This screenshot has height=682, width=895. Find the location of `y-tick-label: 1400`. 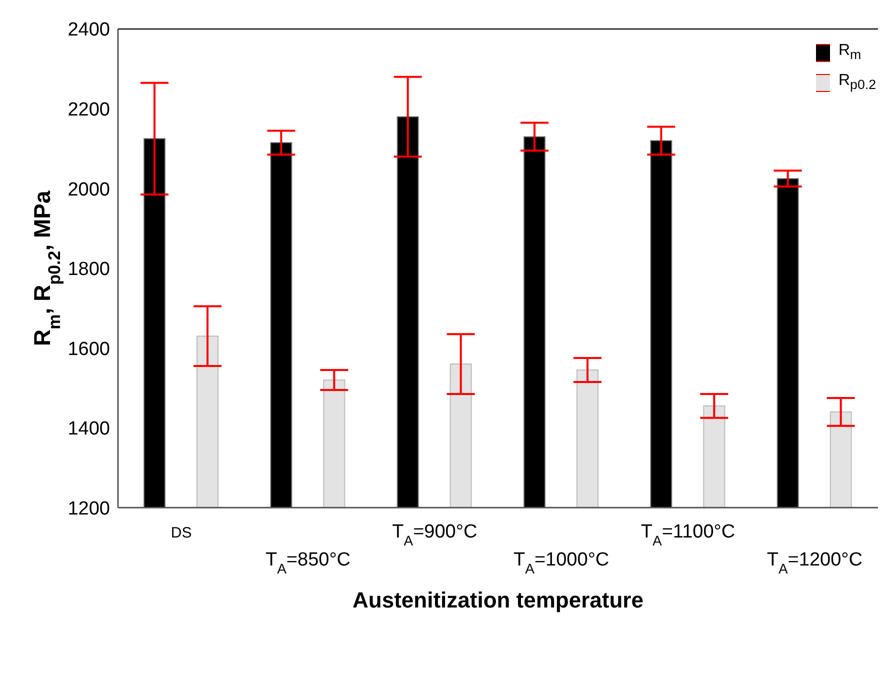

y-tick-label: 1400 is located at coordinates (89, 429).